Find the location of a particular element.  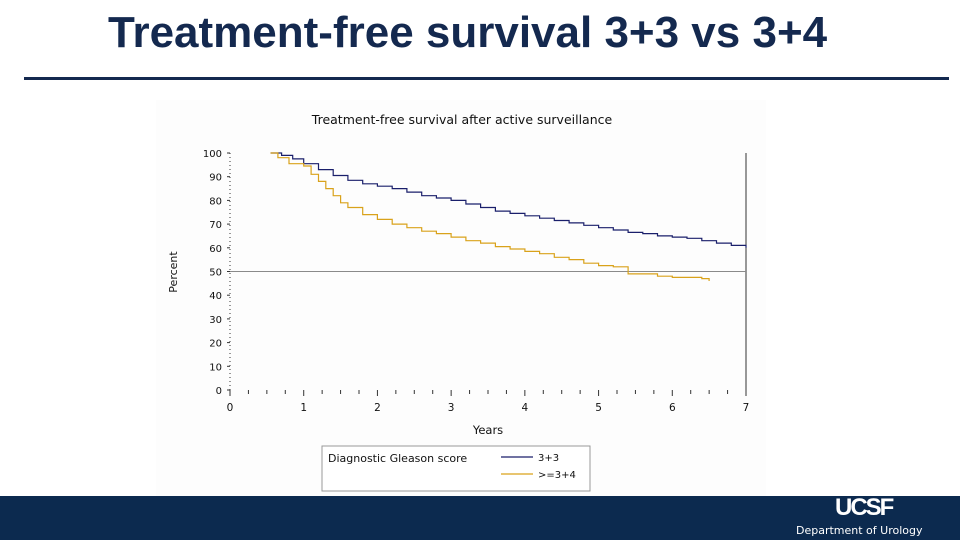

y-tick-label: 0 is located at coordinates (219, 391).